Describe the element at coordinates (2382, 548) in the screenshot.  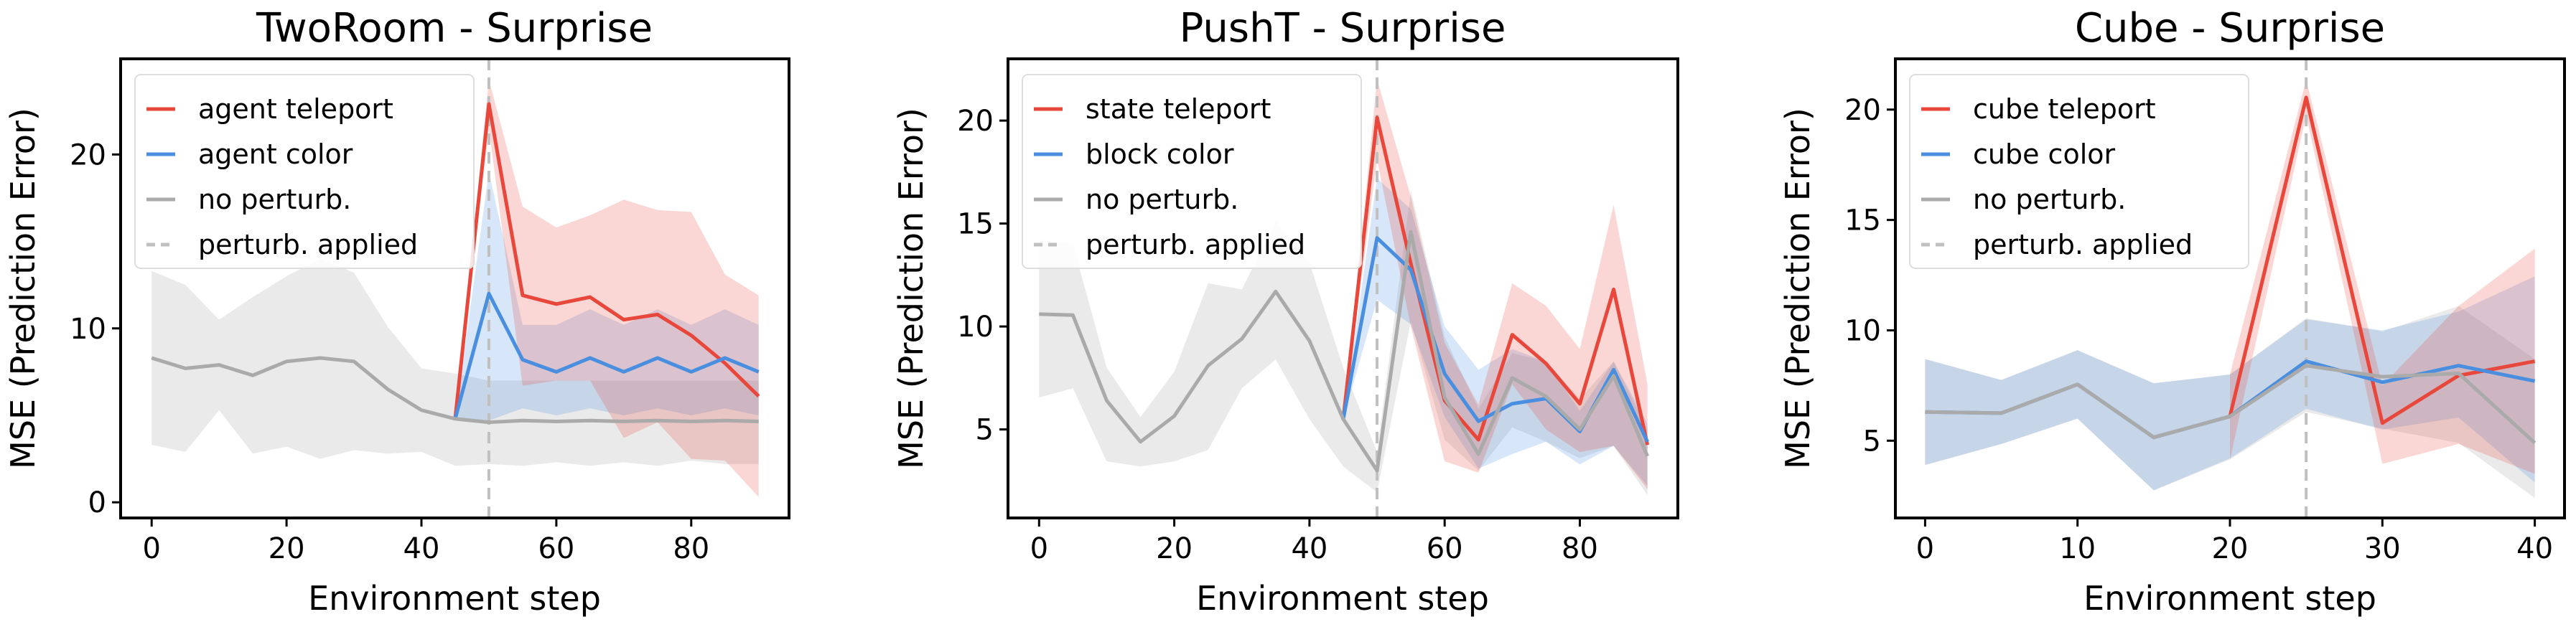
I see `x-tick-label: 30` at that location.